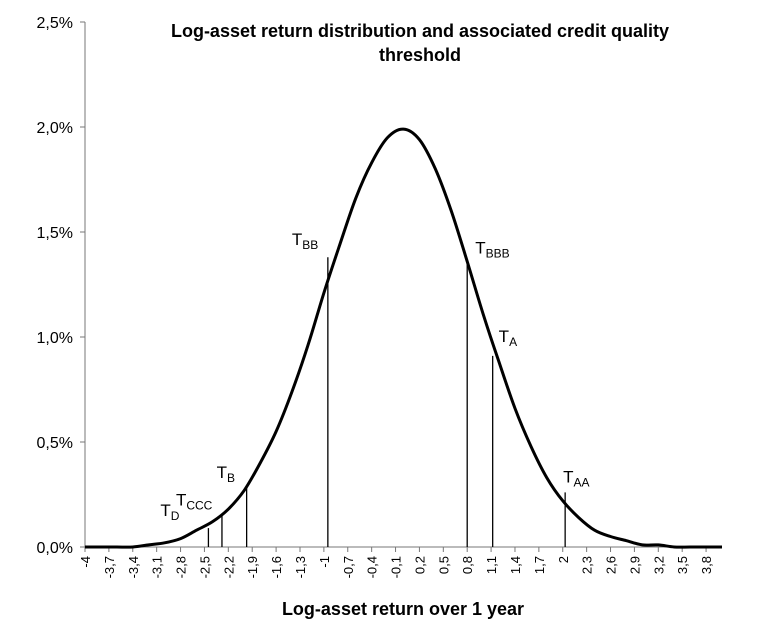  Describe the element at coordinates (682, 565) in the screenshot. I see `x-tick-label: 3,5` at that location.